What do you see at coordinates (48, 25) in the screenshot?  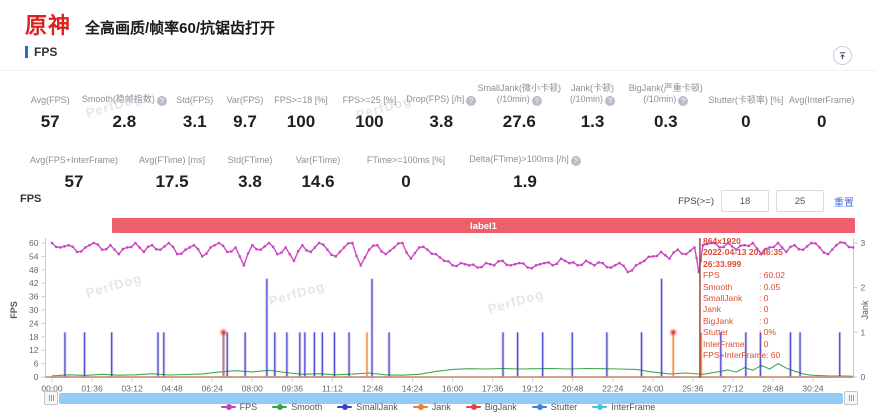 I see `game-title: 原神` at bounding box center [48, 25].